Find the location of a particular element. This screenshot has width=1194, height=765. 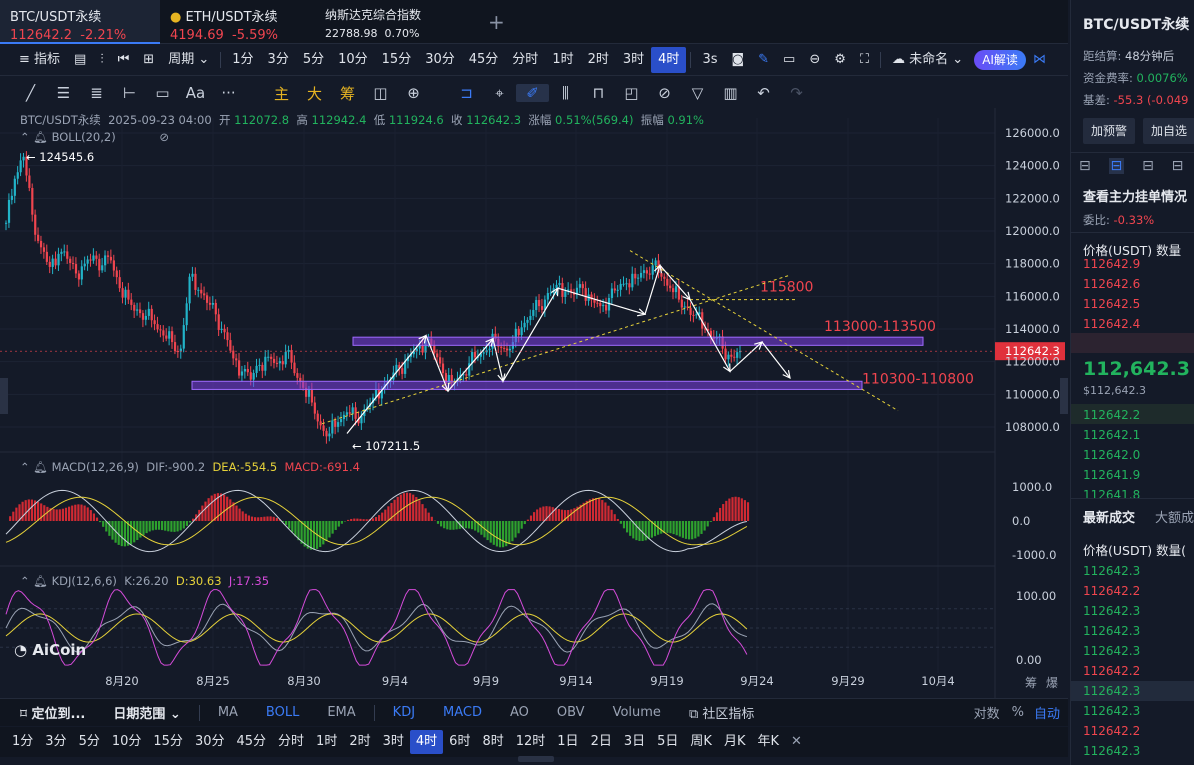

bottom-interval-15: 1日 is located at coordinates (568, 741).